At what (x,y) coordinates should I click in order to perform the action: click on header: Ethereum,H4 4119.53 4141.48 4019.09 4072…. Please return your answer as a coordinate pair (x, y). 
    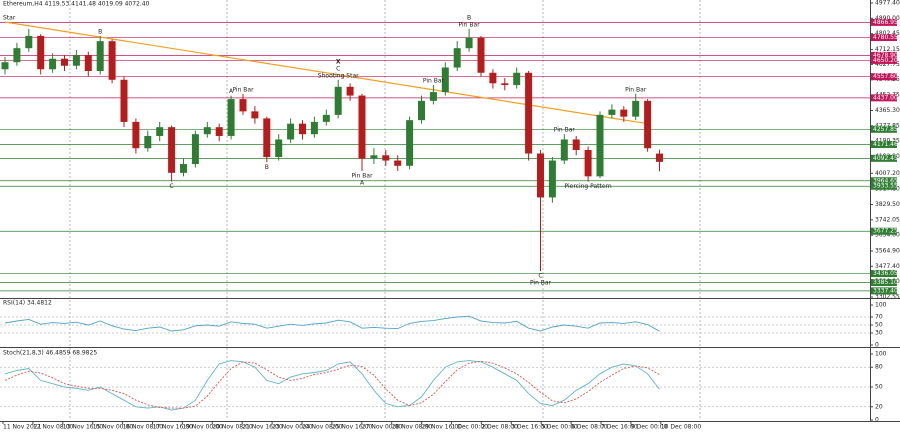
    Looking at the image, I should click on (76, 4).